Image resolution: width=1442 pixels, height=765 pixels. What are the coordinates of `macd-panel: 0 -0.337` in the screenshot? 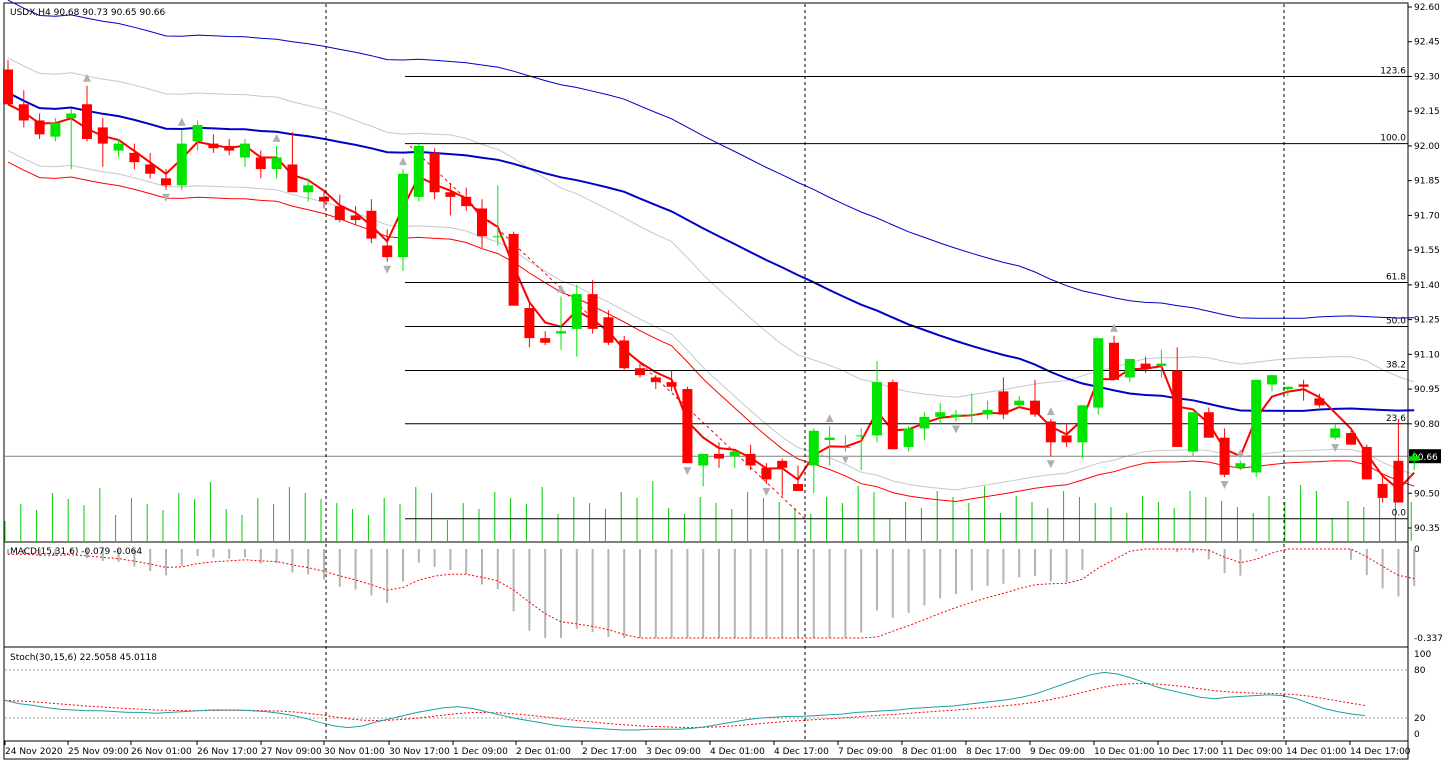 It's located at (724, 594).